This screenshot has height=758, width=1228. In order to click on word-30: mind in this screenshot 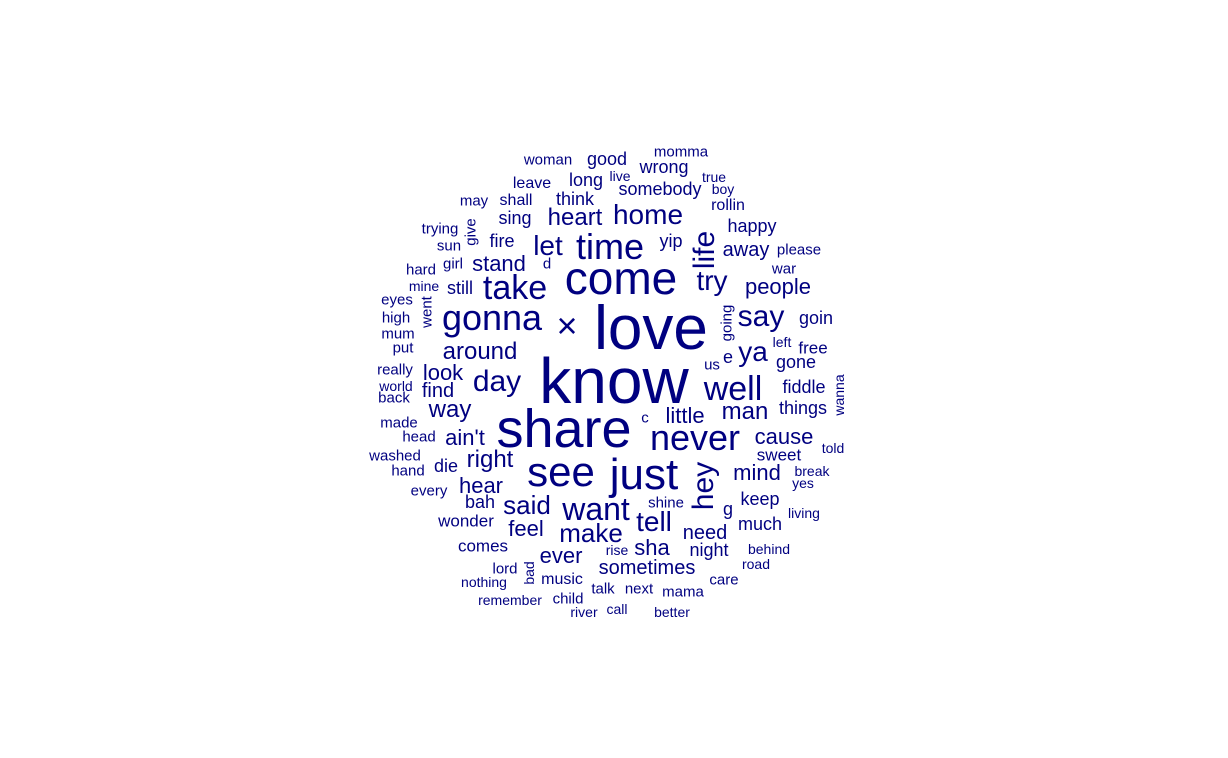, I will do `click(757, 472)`.